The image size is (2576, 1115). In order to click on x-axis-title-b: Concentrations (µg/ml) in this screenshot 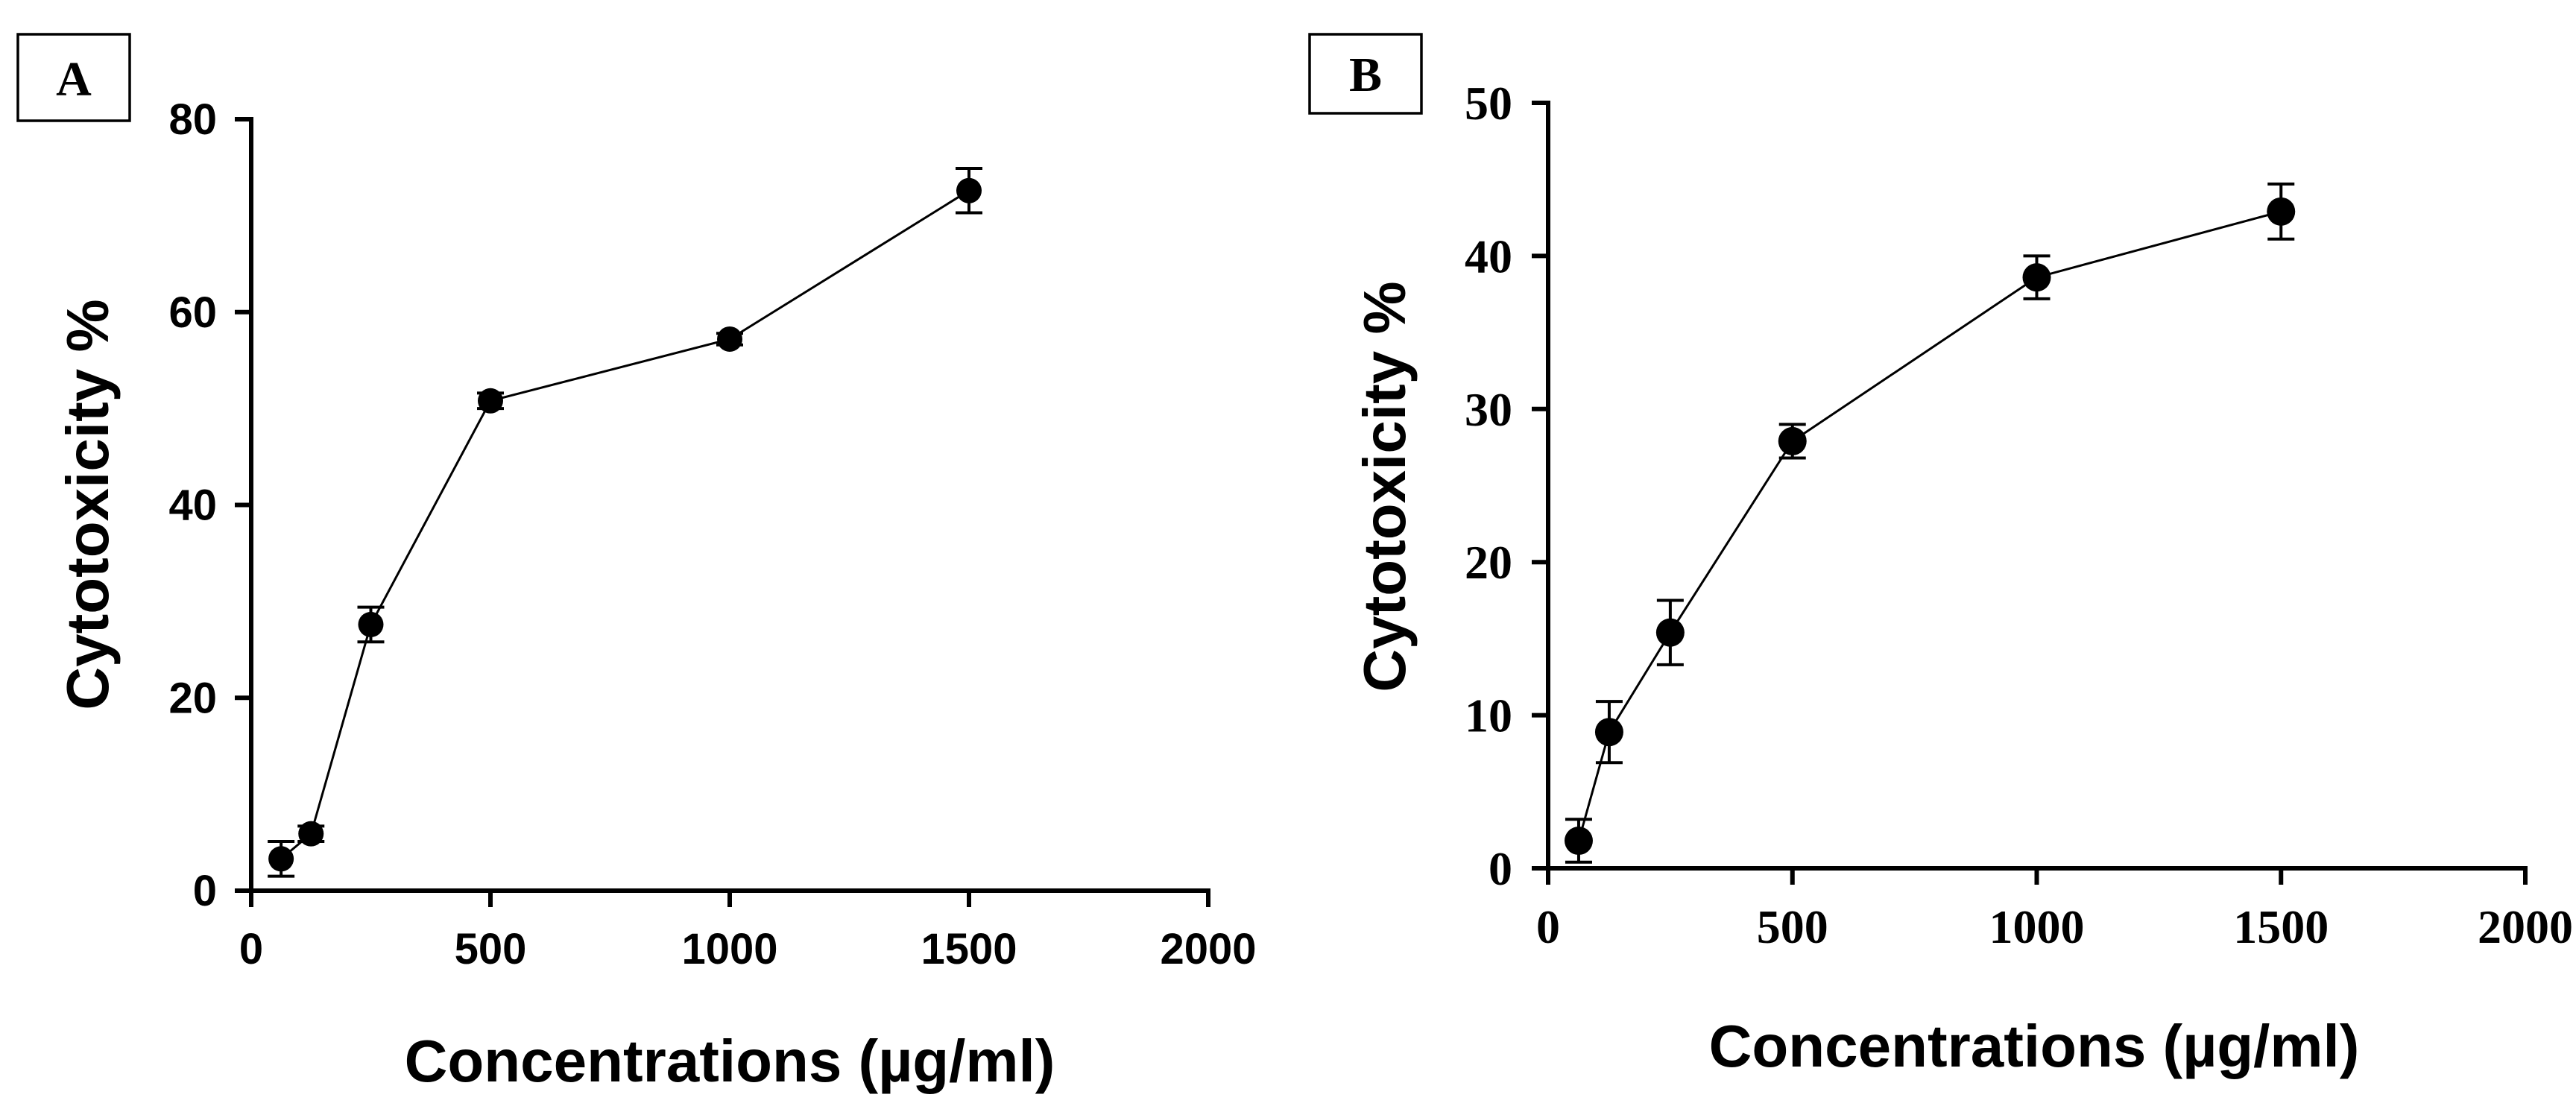, I will do `click(2034, 1046)`.